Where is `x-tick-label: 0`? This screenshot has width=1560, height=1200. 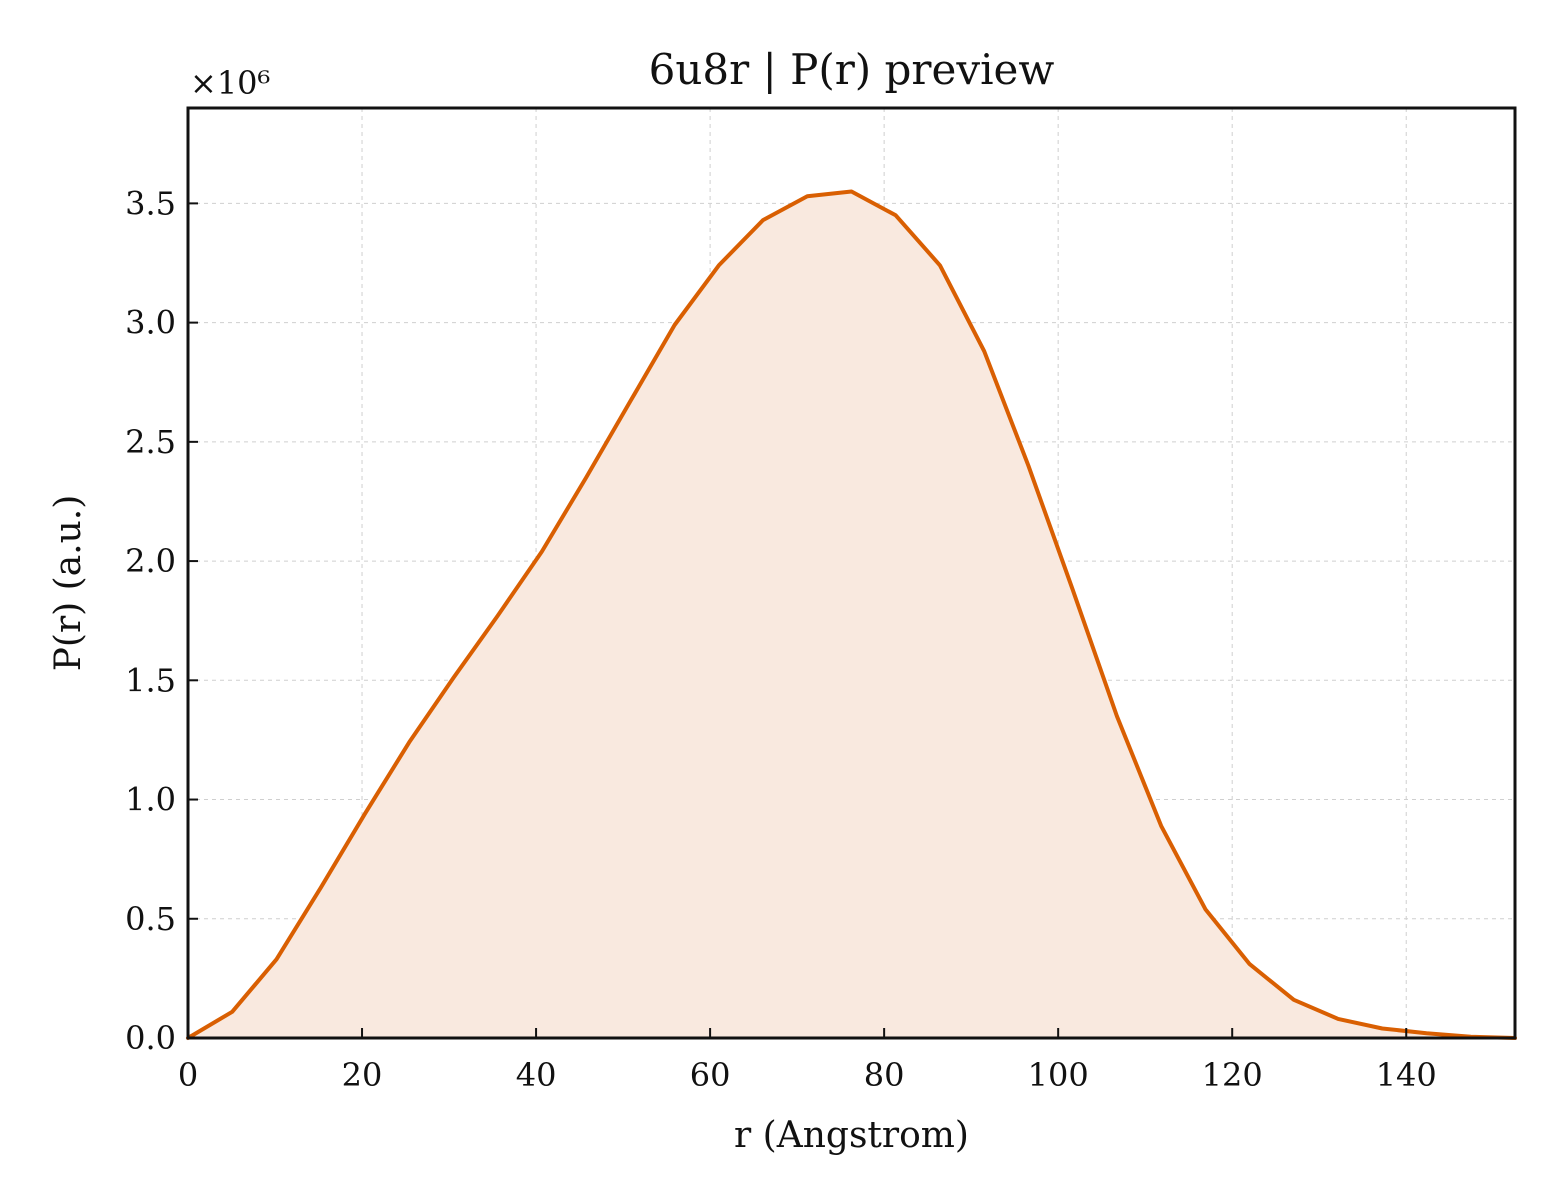 x-tick-label: 0 is located at coordinates (188, 1075).